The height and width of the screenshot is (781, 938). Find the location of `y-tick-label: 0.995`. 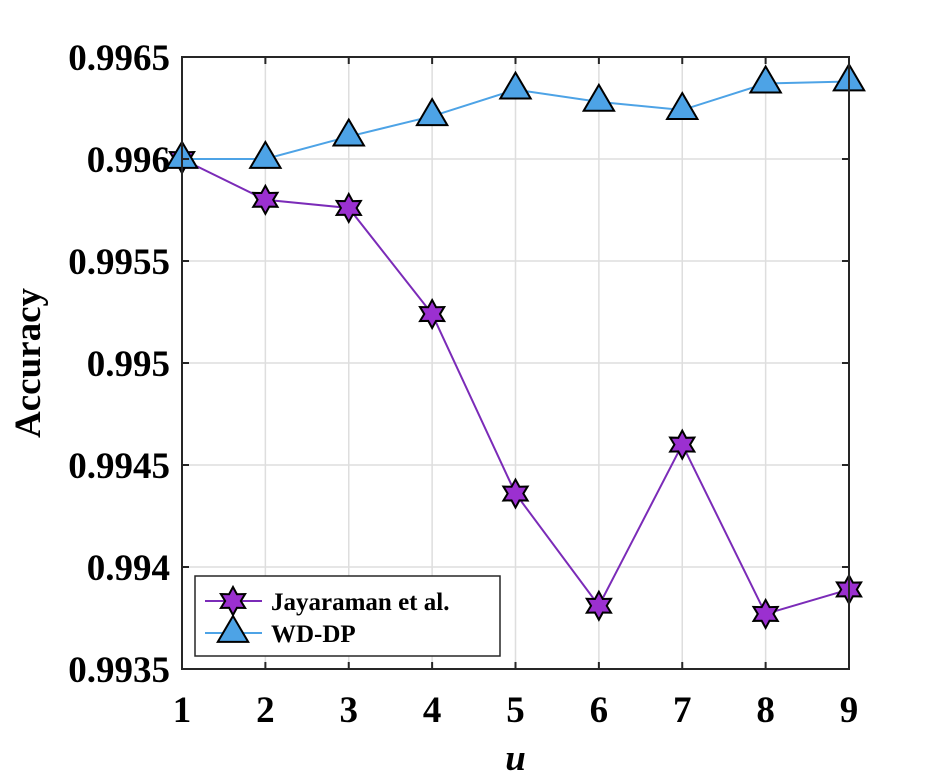

y-tick-label: 0.995 is located at coordinates (128, 364).